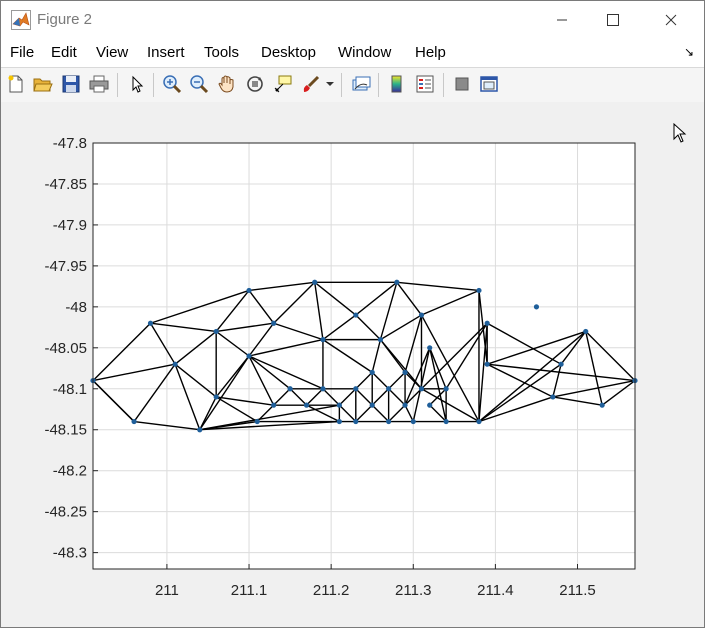  What do you see at coordinates (76, 307) in the screenshot?
I see `y-tick-label: -48` at bounding box center [76, 307].